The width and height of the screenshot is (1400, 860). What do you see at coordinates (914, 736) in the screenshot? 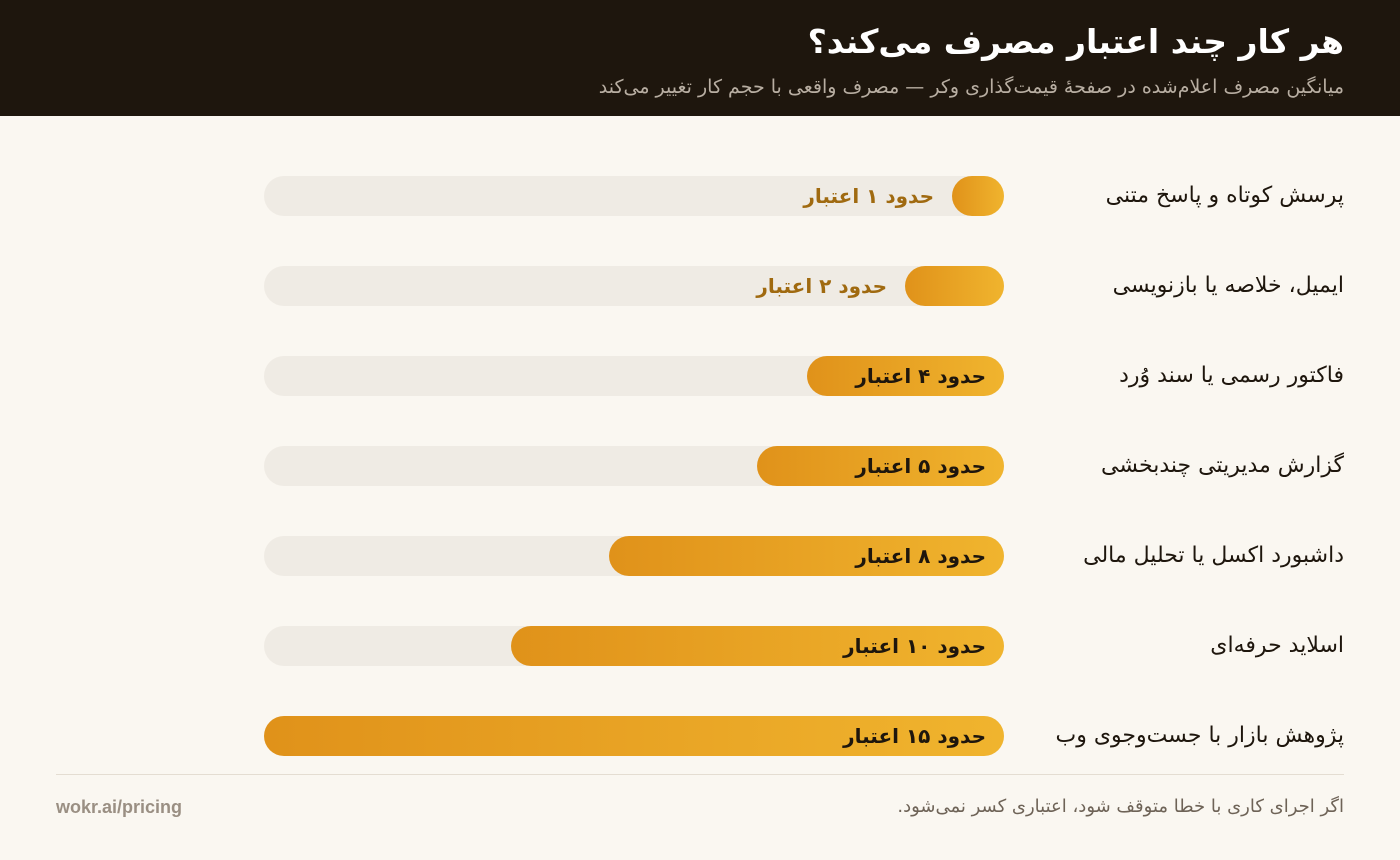
I see `bar-value-label: حدود ۱۵ اعتبار` at bounding box center [914, 736].